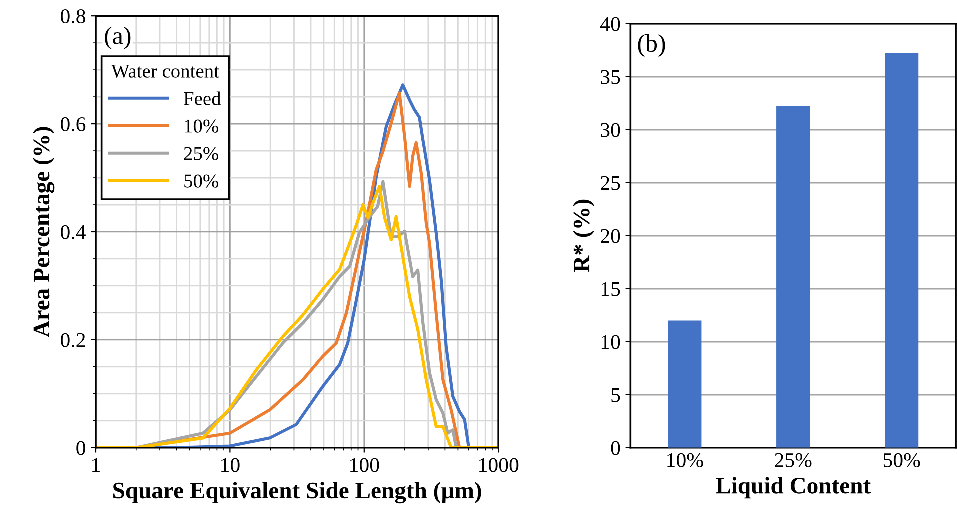 The height and width of the screenshot is (519, 957). Describe the element at coordinates (610, 77) in the screenshot. I see `y-tick-label: 35` at that location.